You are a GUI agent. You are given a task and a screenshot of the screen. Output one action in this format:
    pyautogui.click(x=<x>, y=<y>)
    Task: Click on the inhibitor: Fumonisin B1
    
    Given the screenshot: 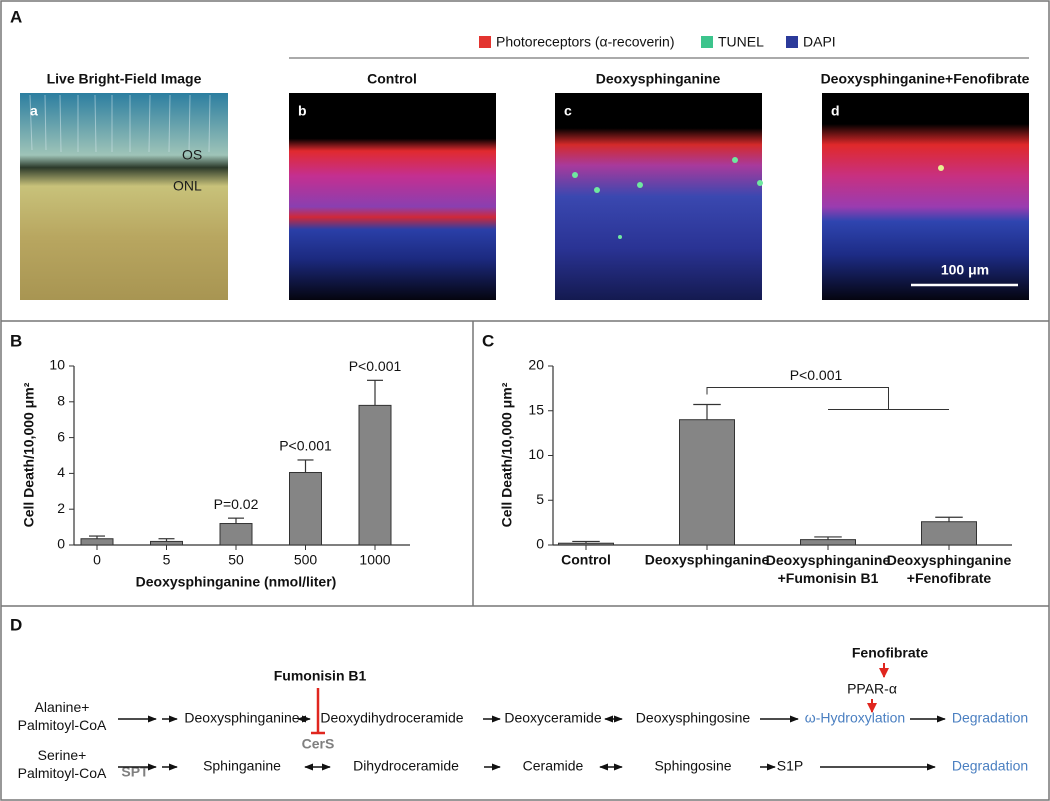 What is the action you would take?
    pyautogui.click(x=320, y=676)
    